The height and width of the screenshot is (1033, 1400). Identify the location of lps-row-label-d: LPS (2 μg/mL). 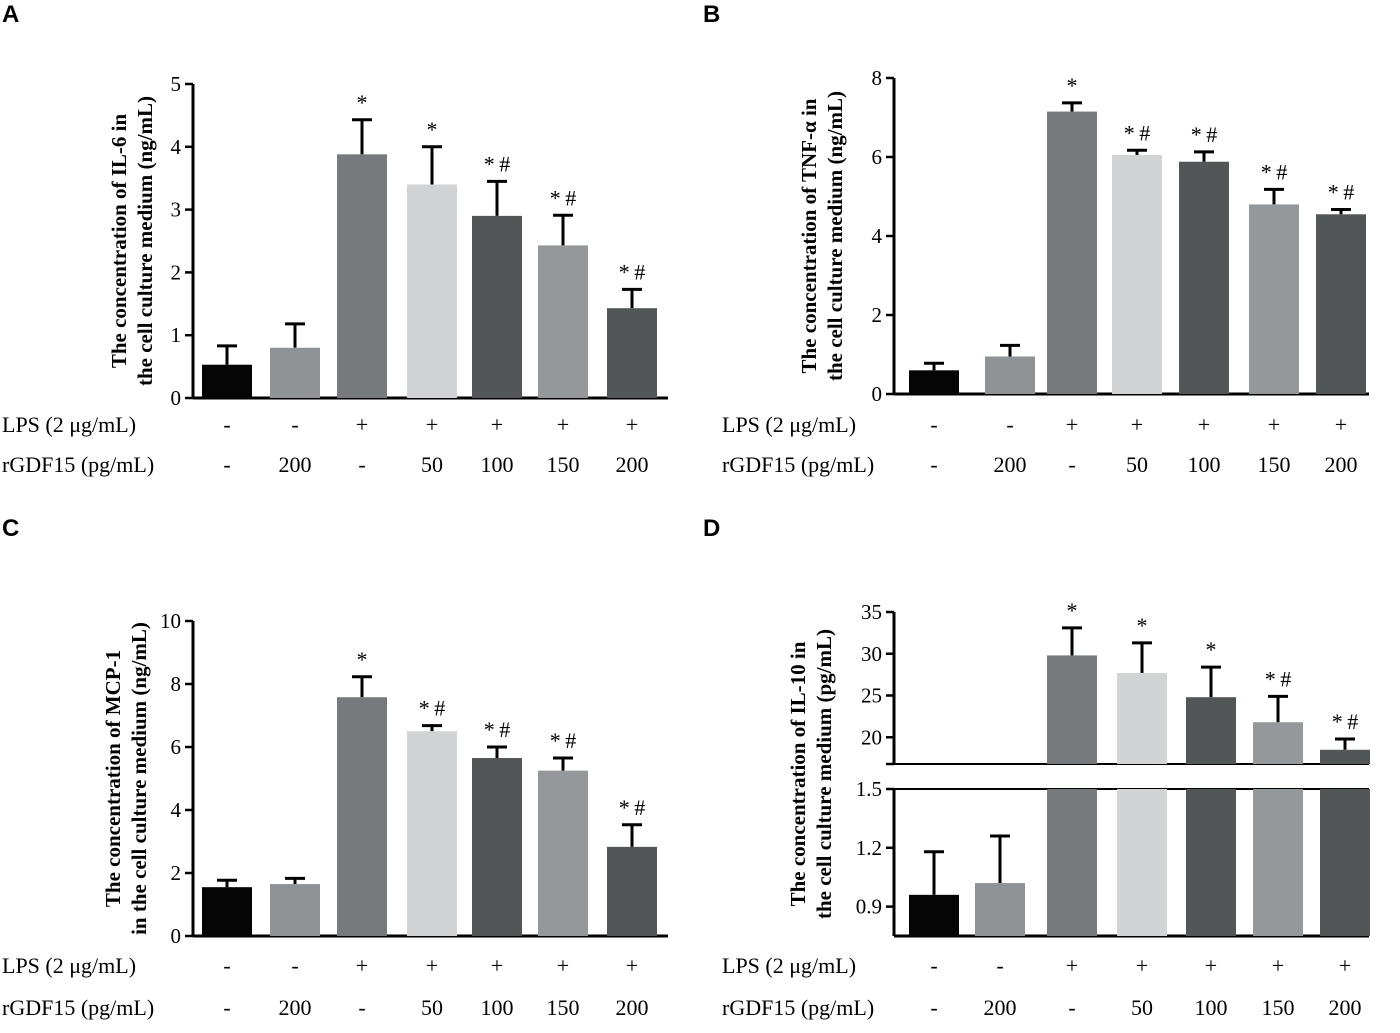
(789, 965).